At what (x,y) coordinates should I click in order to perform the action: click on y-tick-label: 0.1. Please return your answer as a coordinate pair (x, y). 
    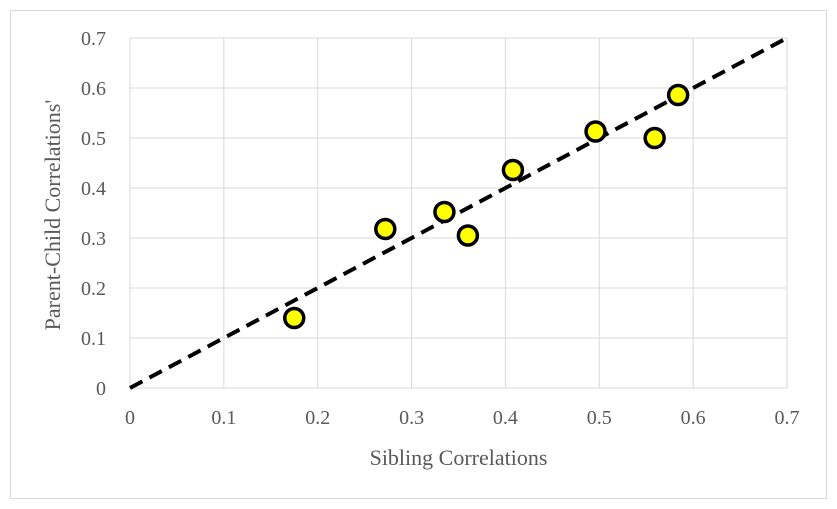
    Looking at the image, I should click on (93, 339).